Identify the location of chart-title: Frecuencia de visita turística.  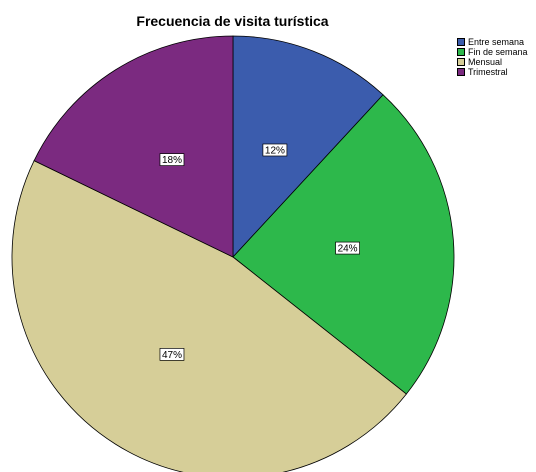
(232, 21).